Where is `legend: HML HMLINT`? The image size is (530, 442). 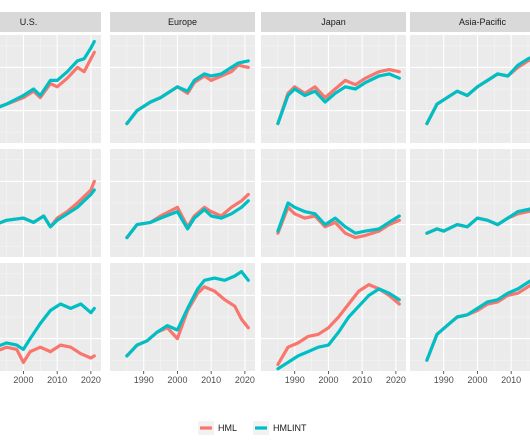
legend: HML HMLINT is located at coordinates (252, 428).